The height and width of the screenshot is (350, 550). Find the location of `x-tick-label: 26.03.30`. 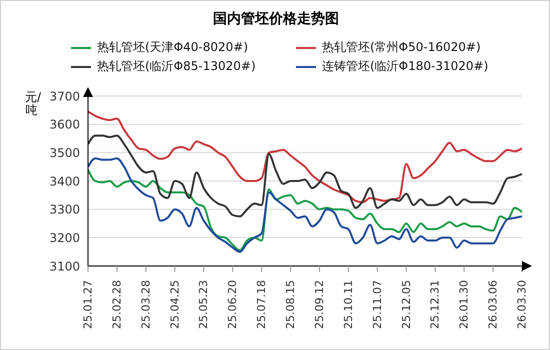

x-tick-label: 26.03.30 is located at coordinates (522, 304).